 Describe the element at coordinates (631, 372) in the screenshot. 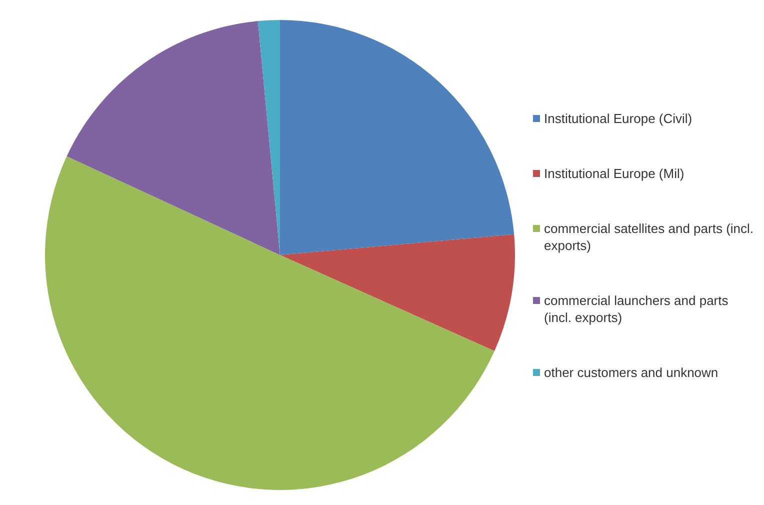

I see `legend-label: other customers and unknown` at that location.